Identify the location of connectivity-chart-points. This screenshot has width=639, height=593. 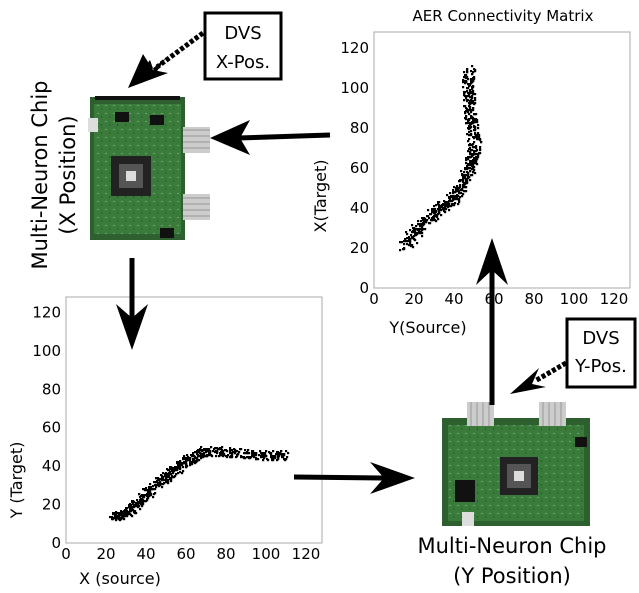
(441, 158).